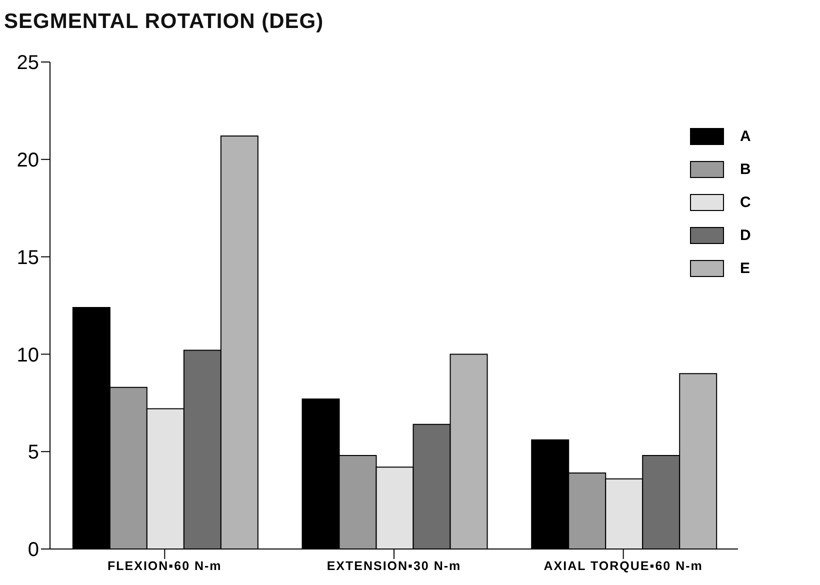 Image resolution: width=820 pixels, height=585 pixels. I want to click on x-tick-label: FLEXION▪60 N-m, so click(165, 565).